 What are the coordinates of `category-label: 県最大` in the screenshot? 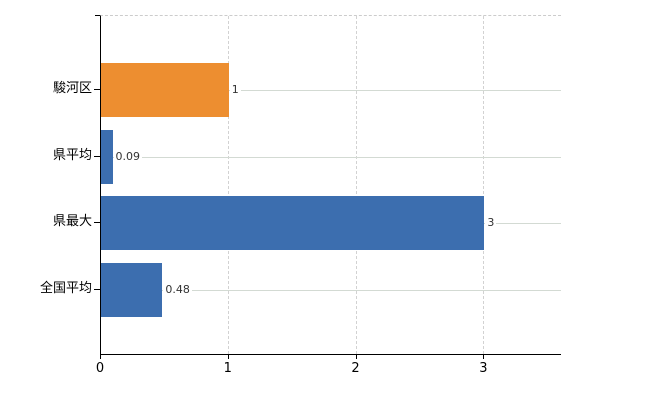 It's located at (72, 221).